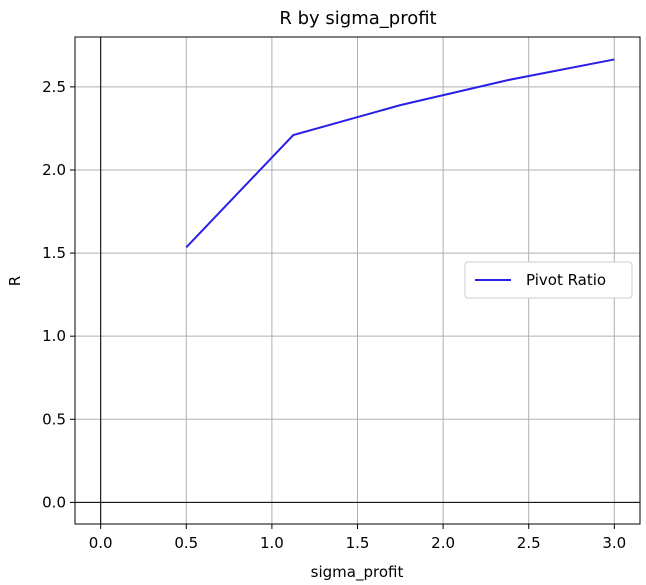 This screenshot has height=585, width=646. What do you see at coordinates (54, 253) in the screenshot?
I see `y-tick-label: 1.5` at bounding box center [54, 253].